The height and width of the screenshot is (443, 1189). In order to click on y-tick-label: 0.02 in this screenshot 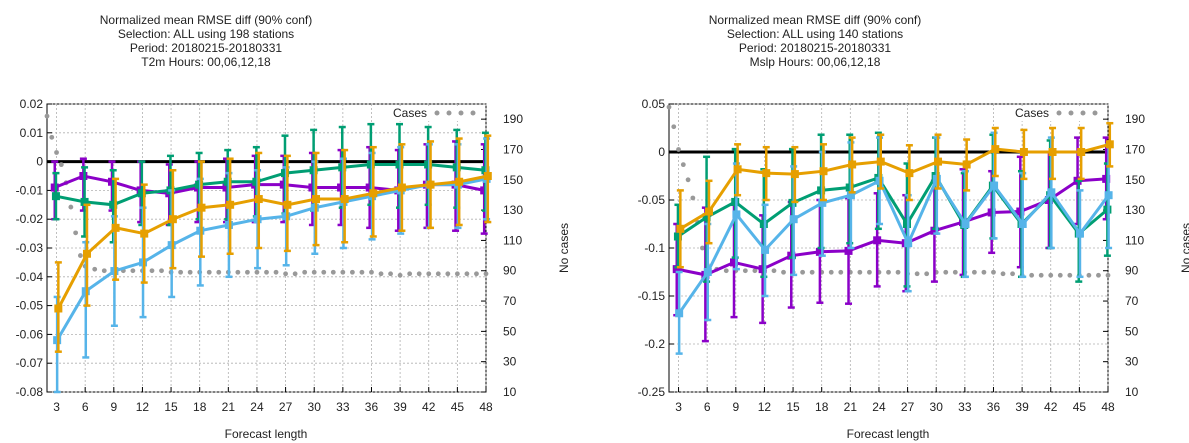, I will do `click(32, 104)`.